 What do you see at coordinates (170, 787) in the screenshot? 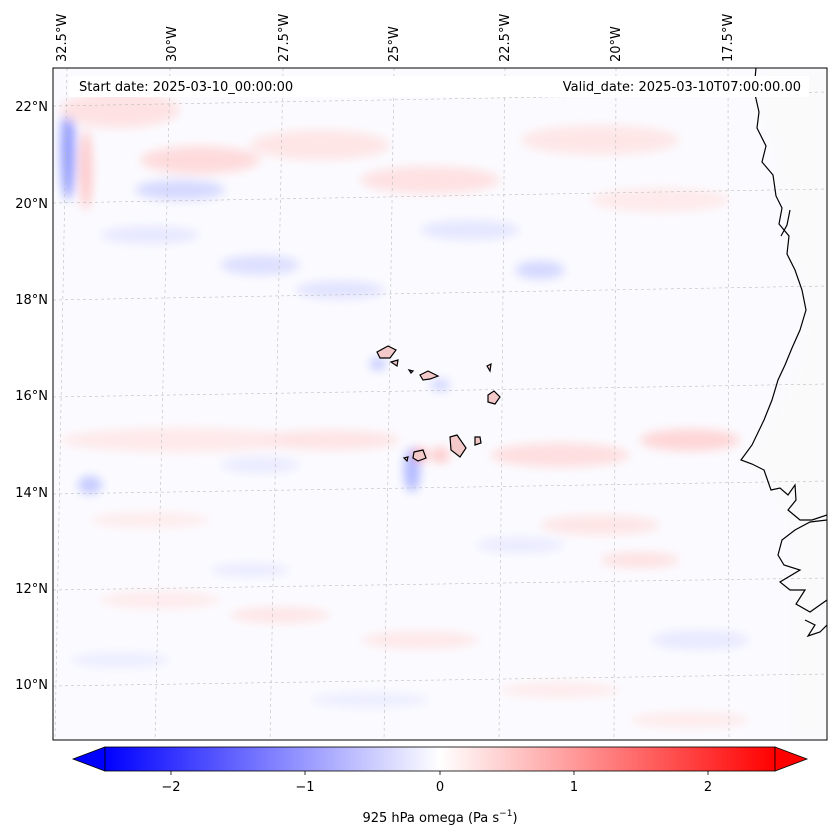
I see `colorbar-tick-neg2: −2` at bounding box center [170, 787].